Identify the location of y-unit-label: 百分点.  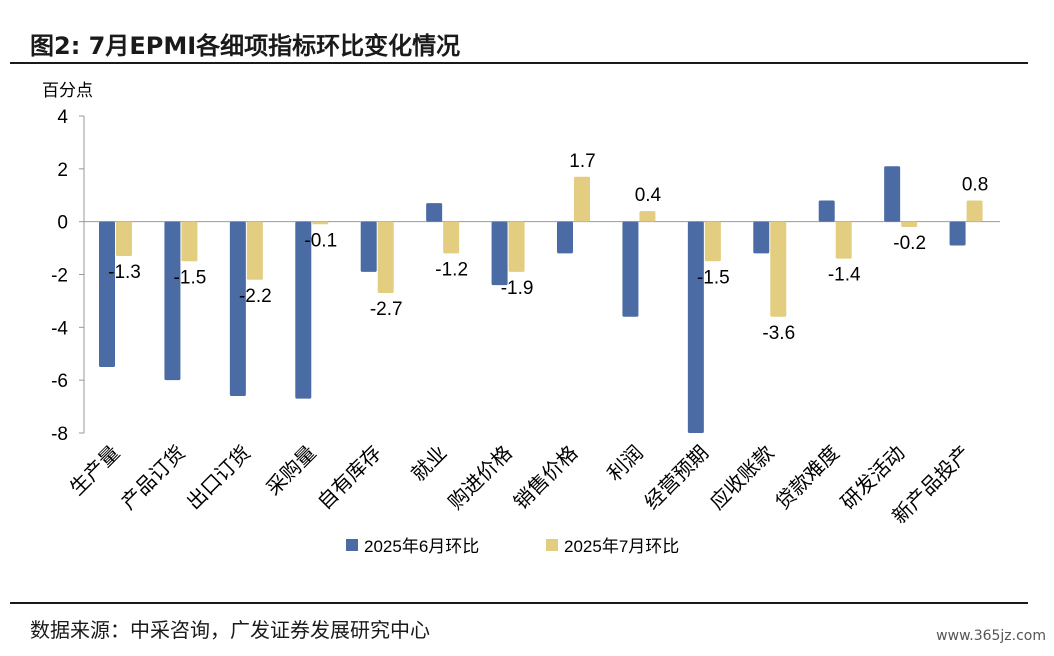
(67, 90).